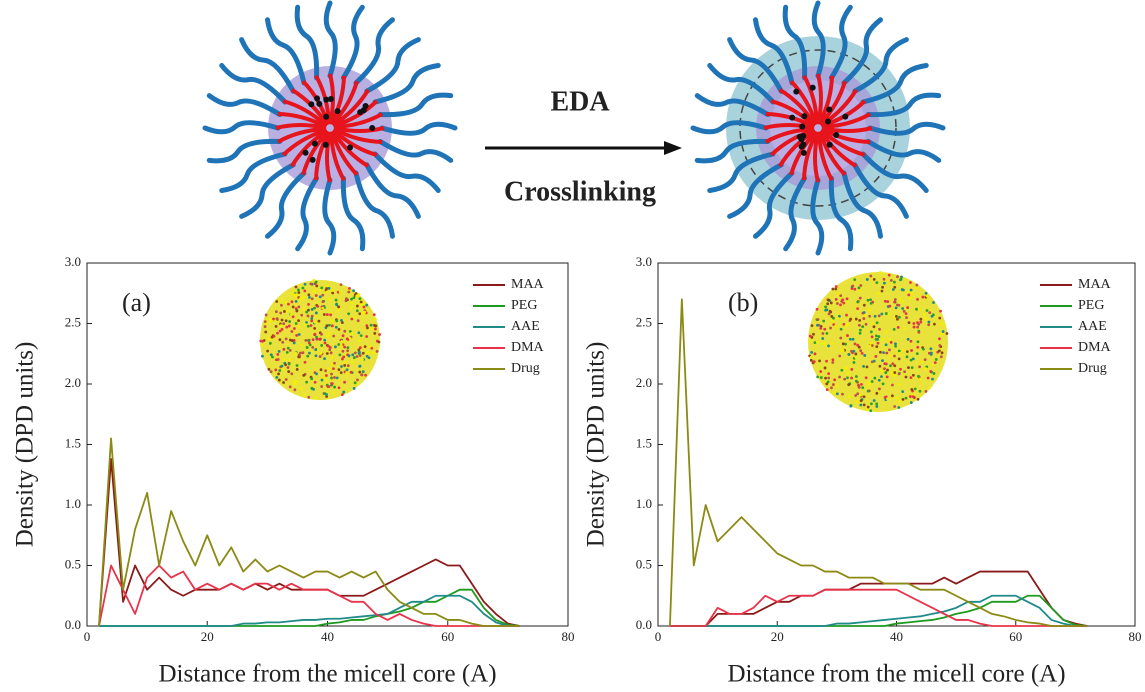  Describe the element at coordinates (1135, 636) in the screenshot. I see `x-tick-label: 80` at that location.